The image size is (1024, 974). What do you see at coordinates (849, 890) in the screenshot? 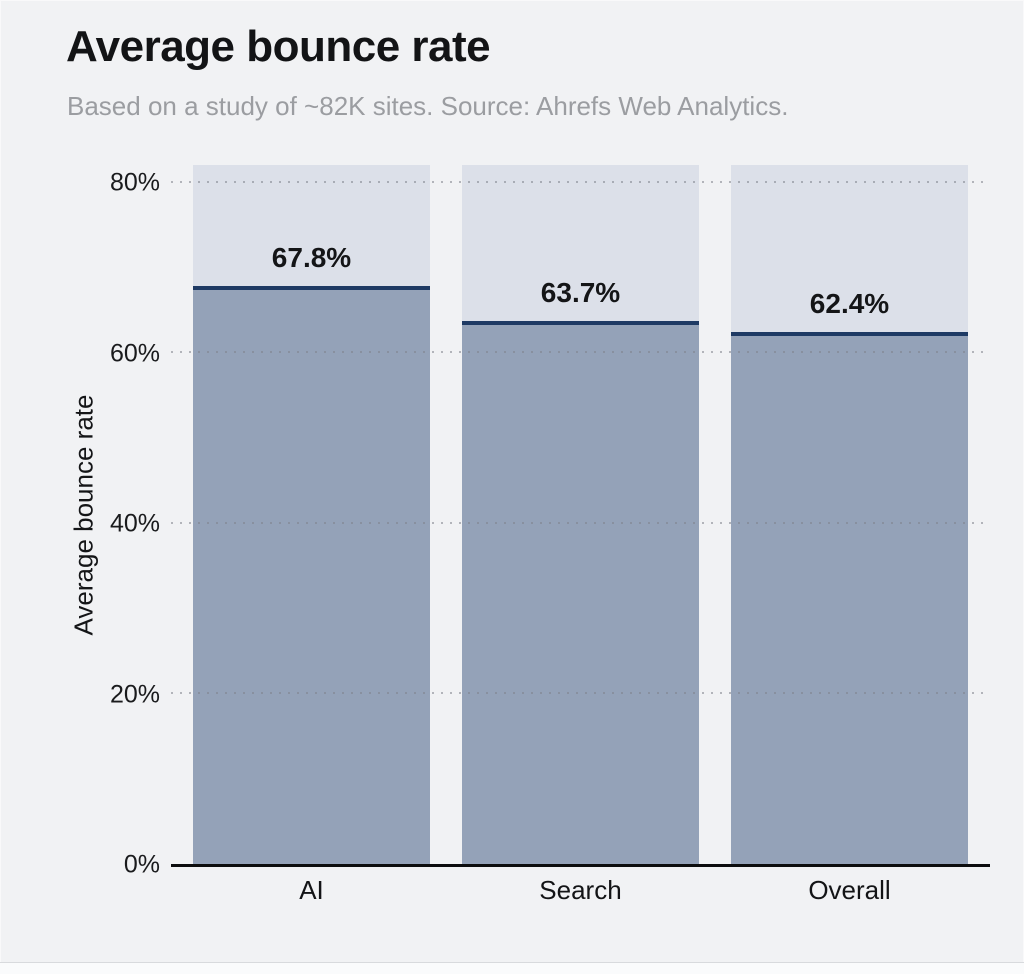
I see `x-category-label-overall: Overall` at bounding box center [849, 890].